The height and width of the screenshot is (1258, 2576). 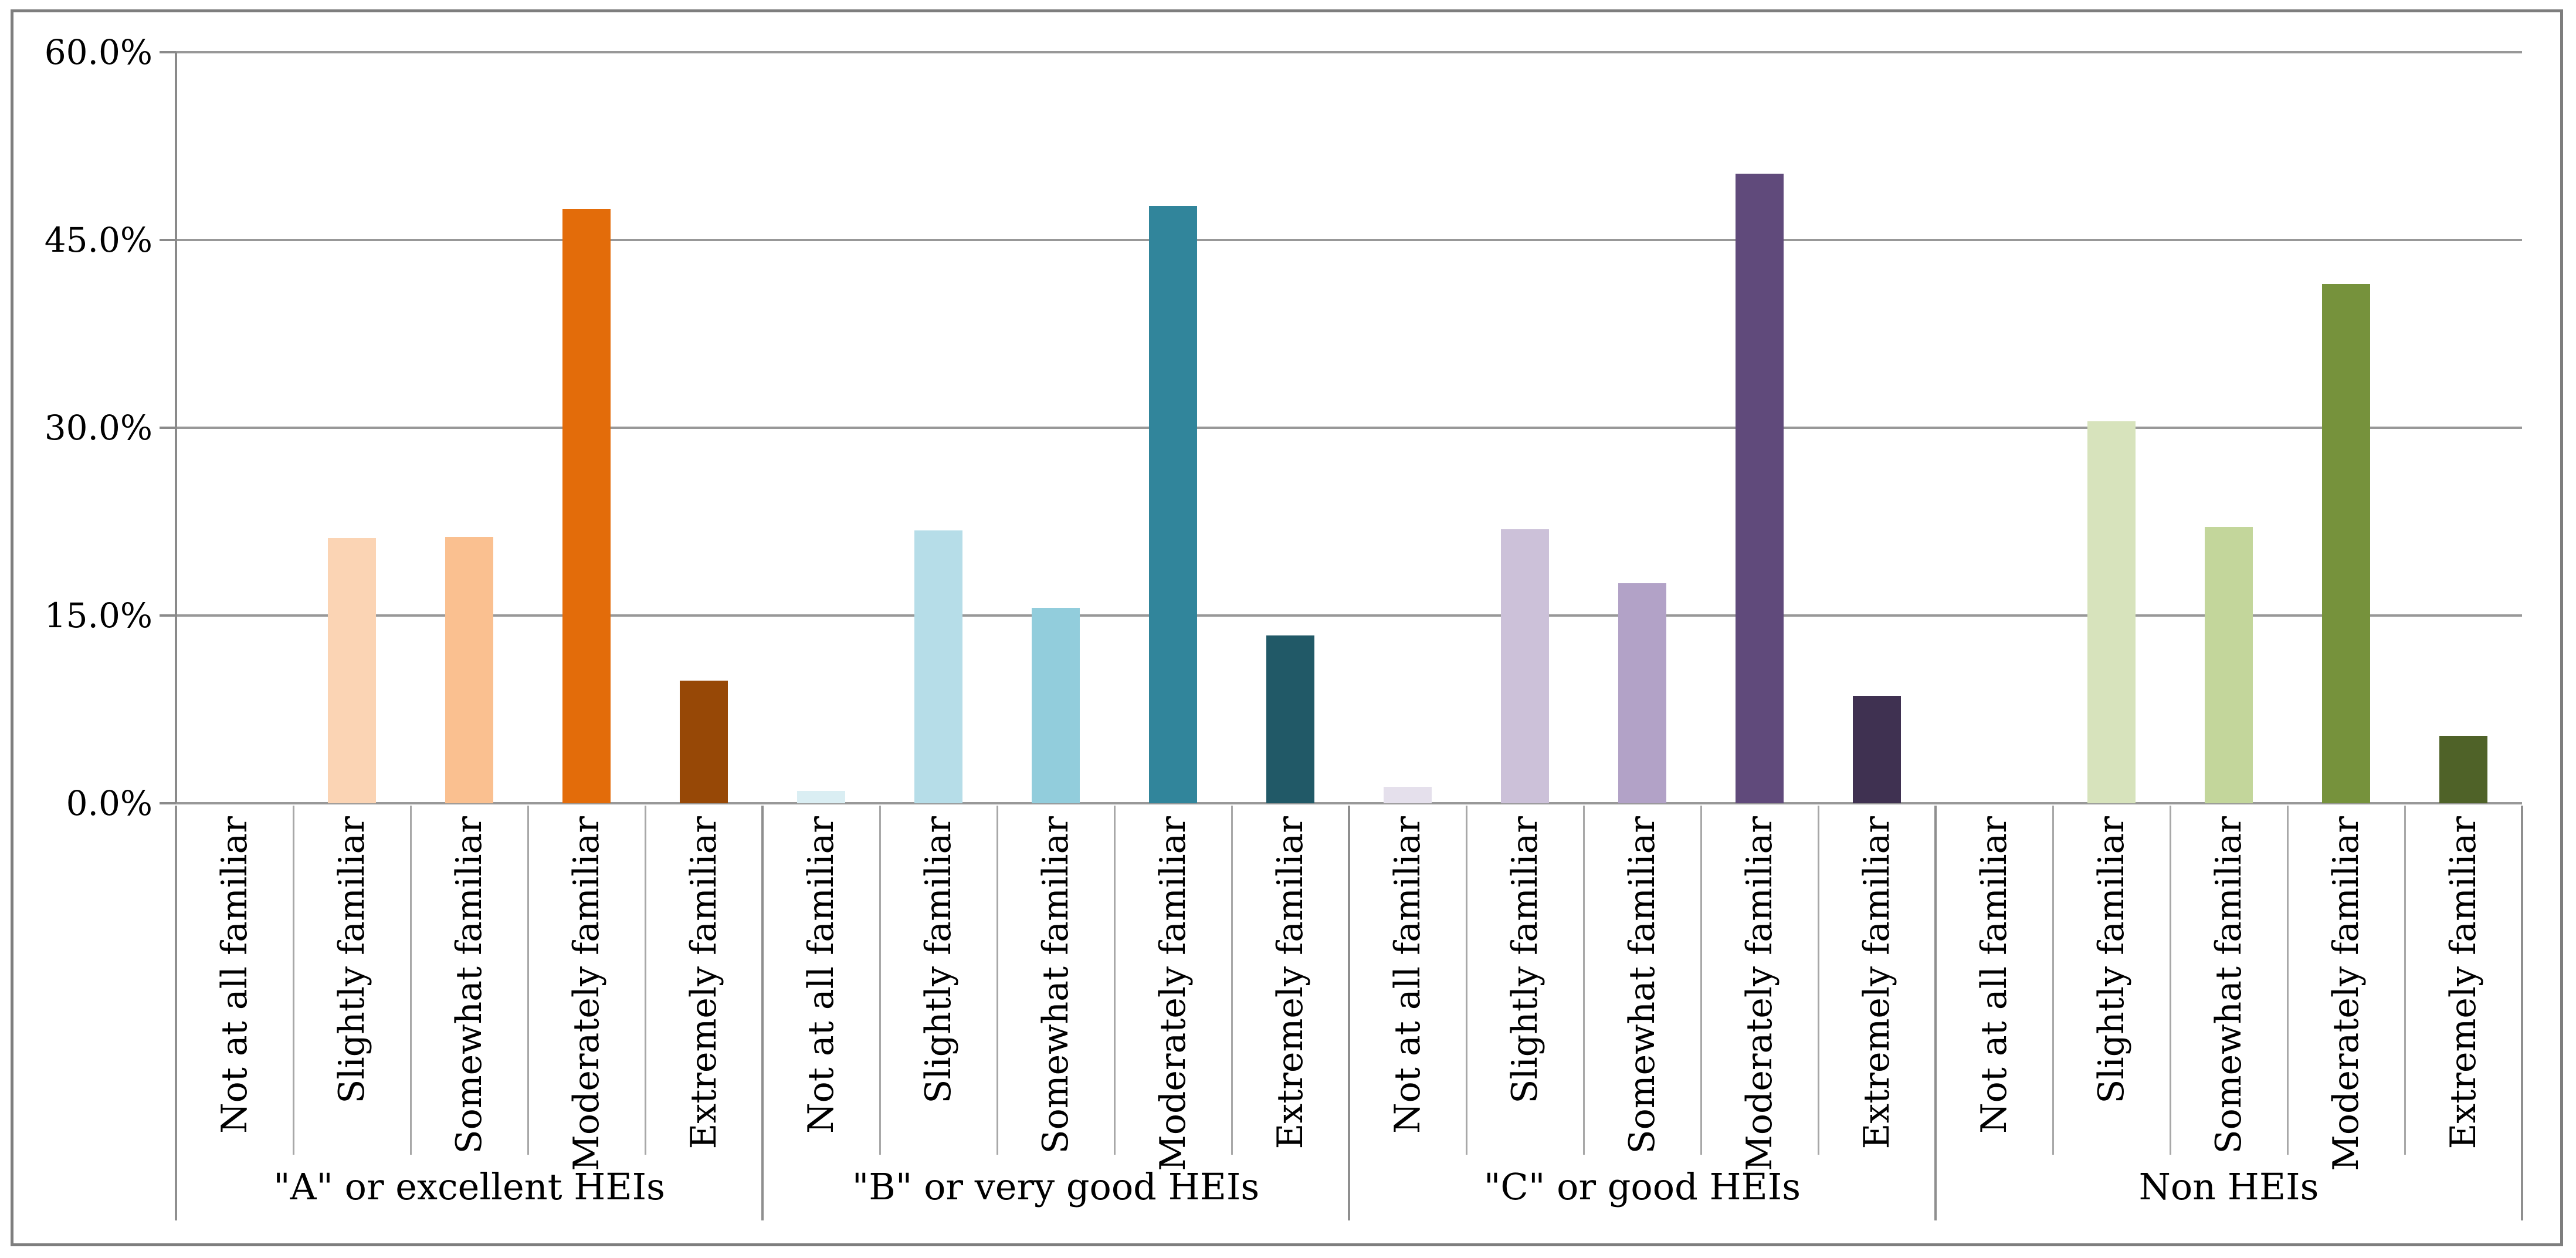 I want to click on y-axis-tick-60.0%, so click(x=168, y=52).